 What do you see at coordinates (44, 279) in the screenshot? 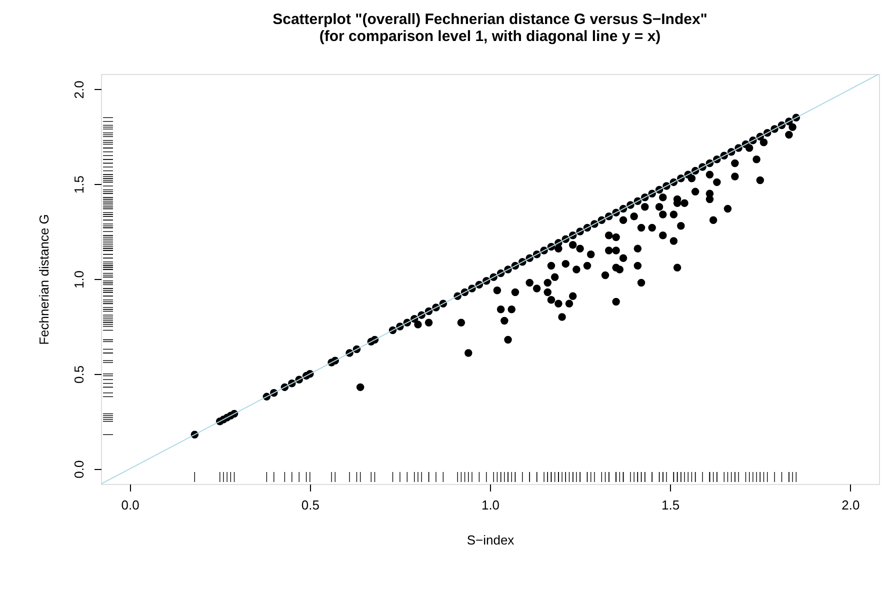
I see `y-axis-title: Fechnerian distance G` at bounding box center [44, 279].